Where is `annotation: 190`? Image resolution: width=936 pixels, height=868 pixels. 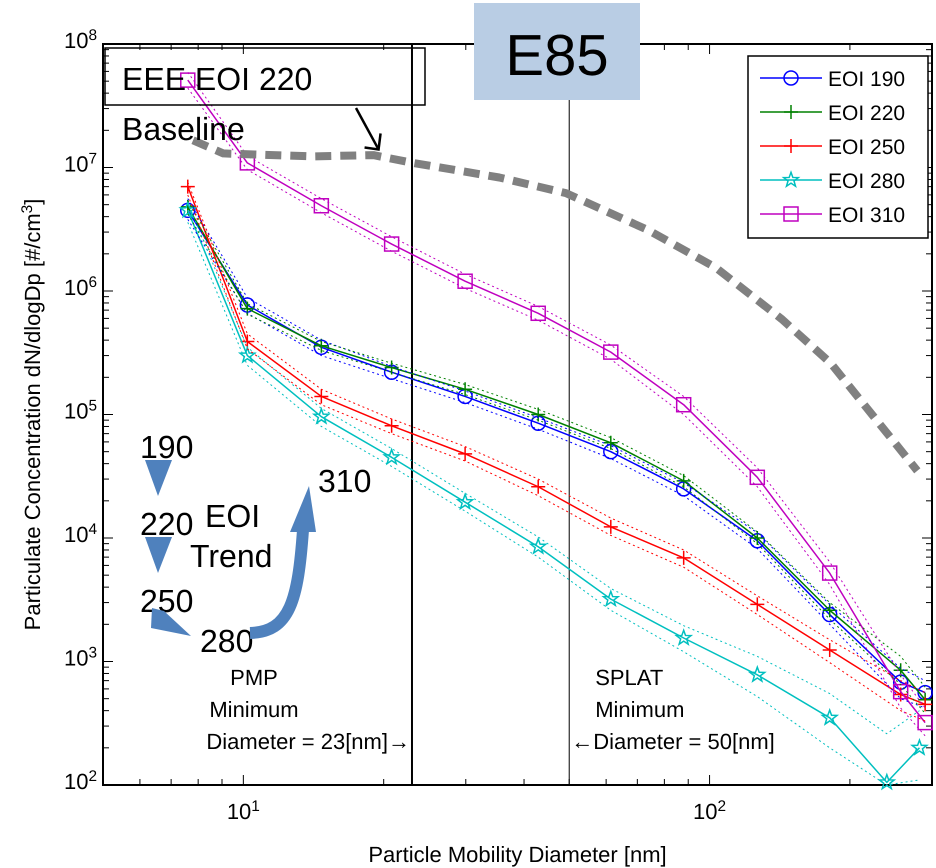
annotation: 190 is located at coordinates (167, 447).